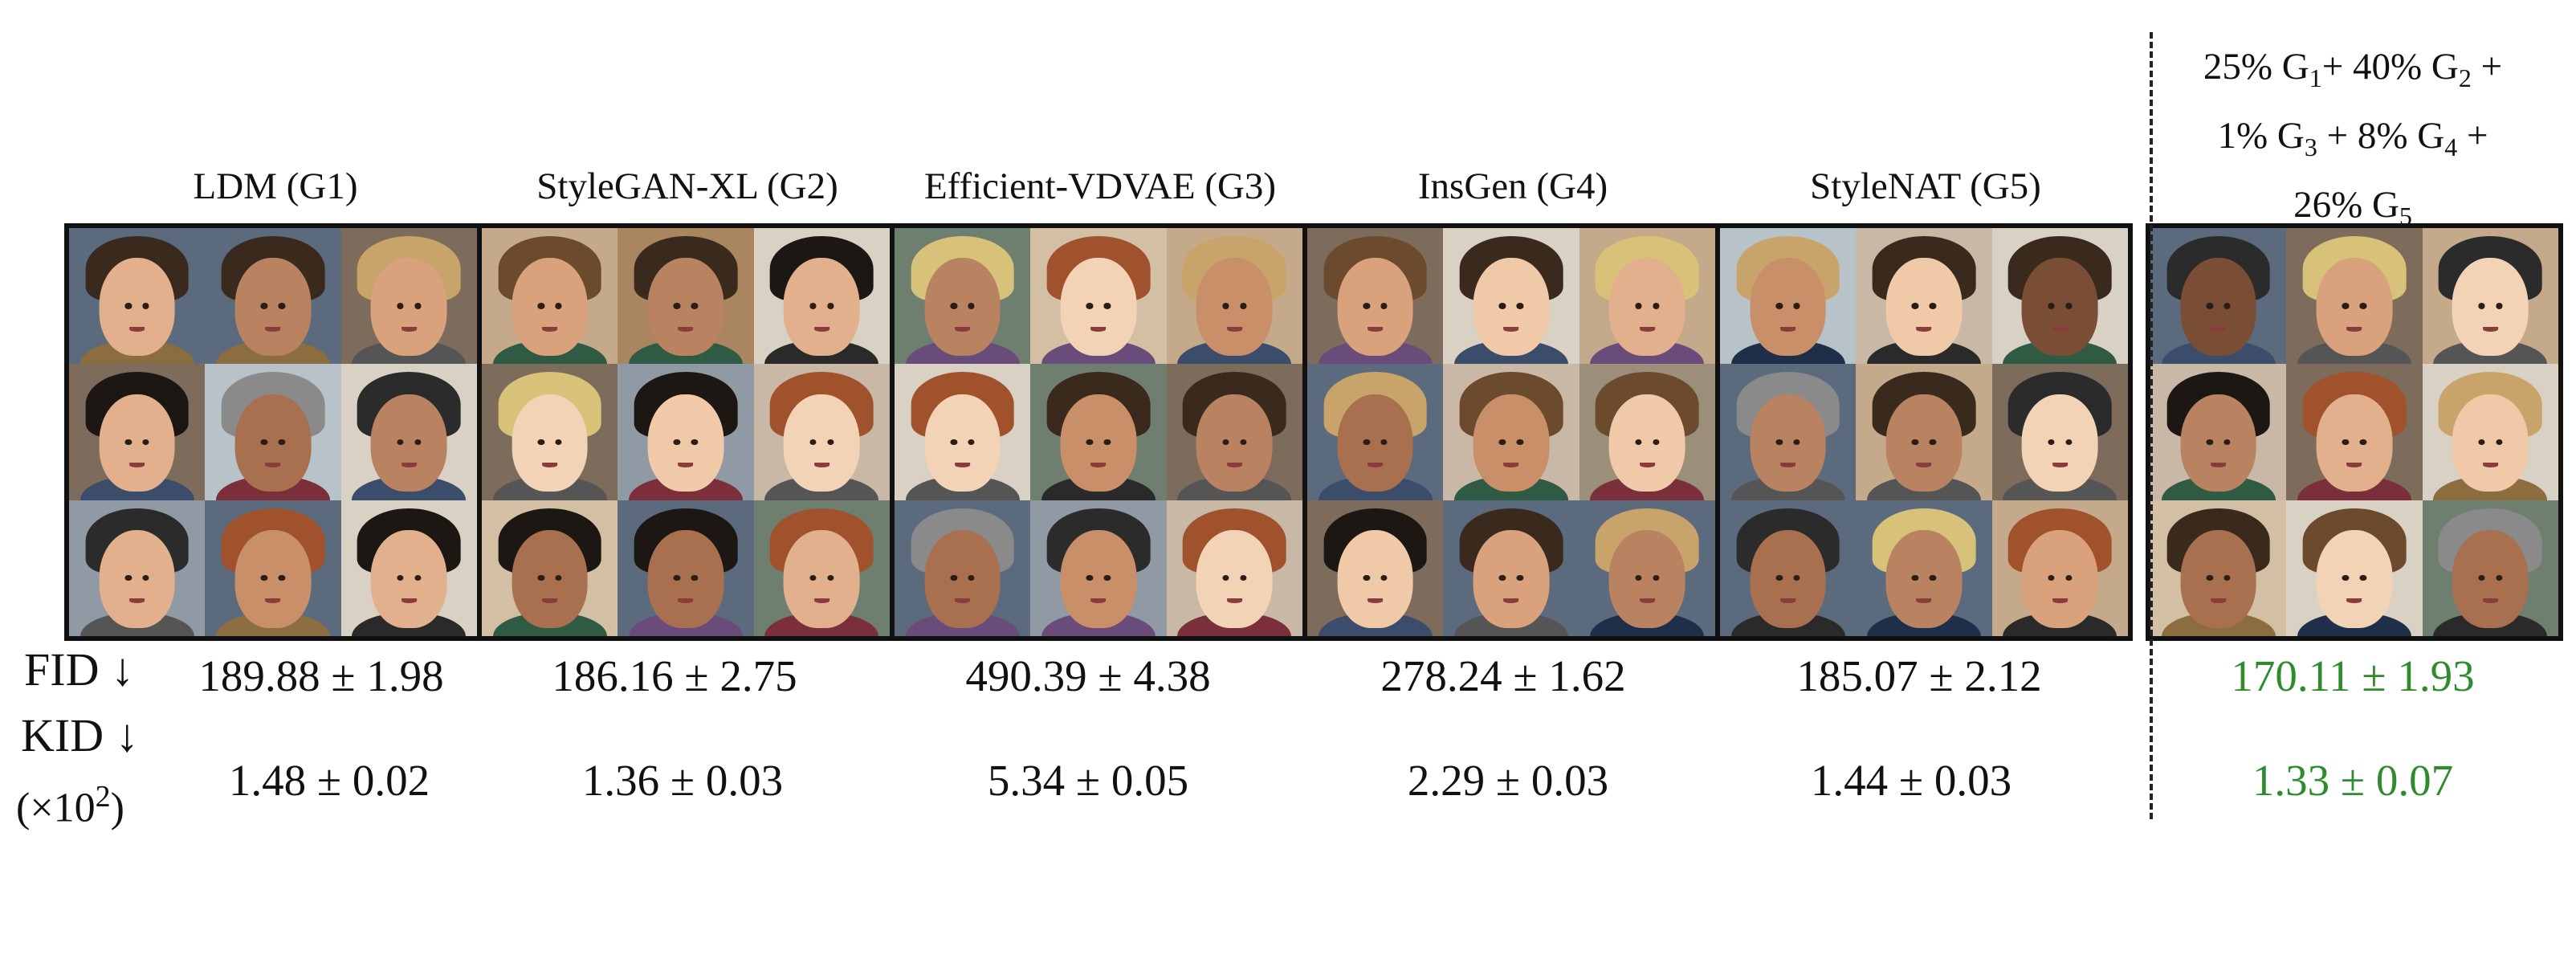  What do you see at coordinates (2151, 425) in the screenshot?
I see `dashed-divider` at bounding box center [2151, 425].